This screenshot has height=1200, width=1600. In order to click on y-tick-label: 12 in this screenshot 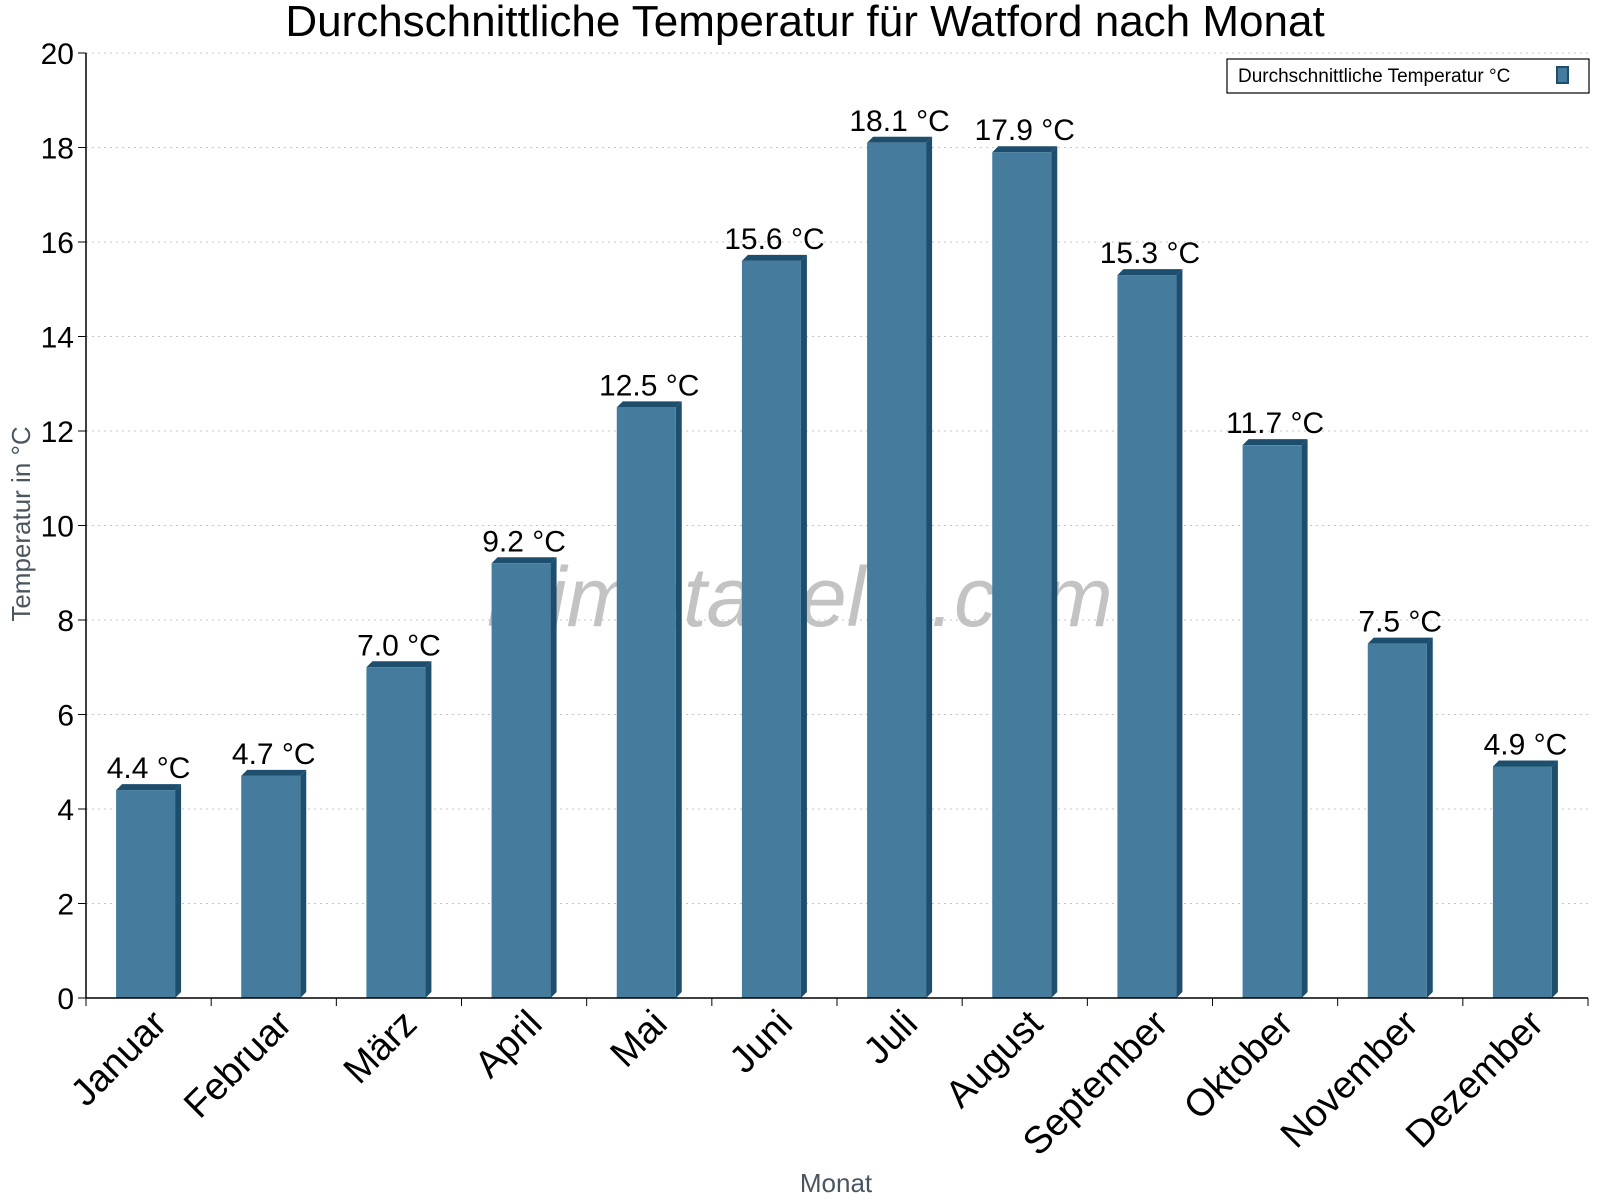, I will do `click(57, 432)`.